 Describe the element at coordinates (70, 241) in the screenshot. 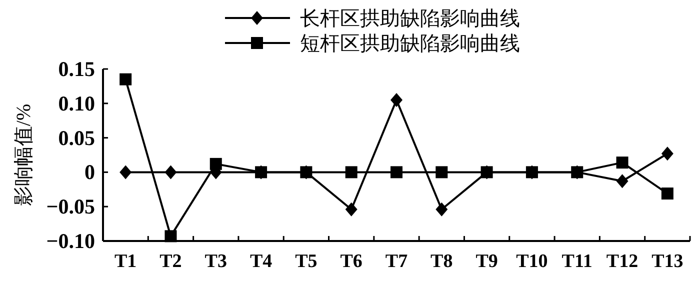

I see `y-tick-label: −0.10` at that location.